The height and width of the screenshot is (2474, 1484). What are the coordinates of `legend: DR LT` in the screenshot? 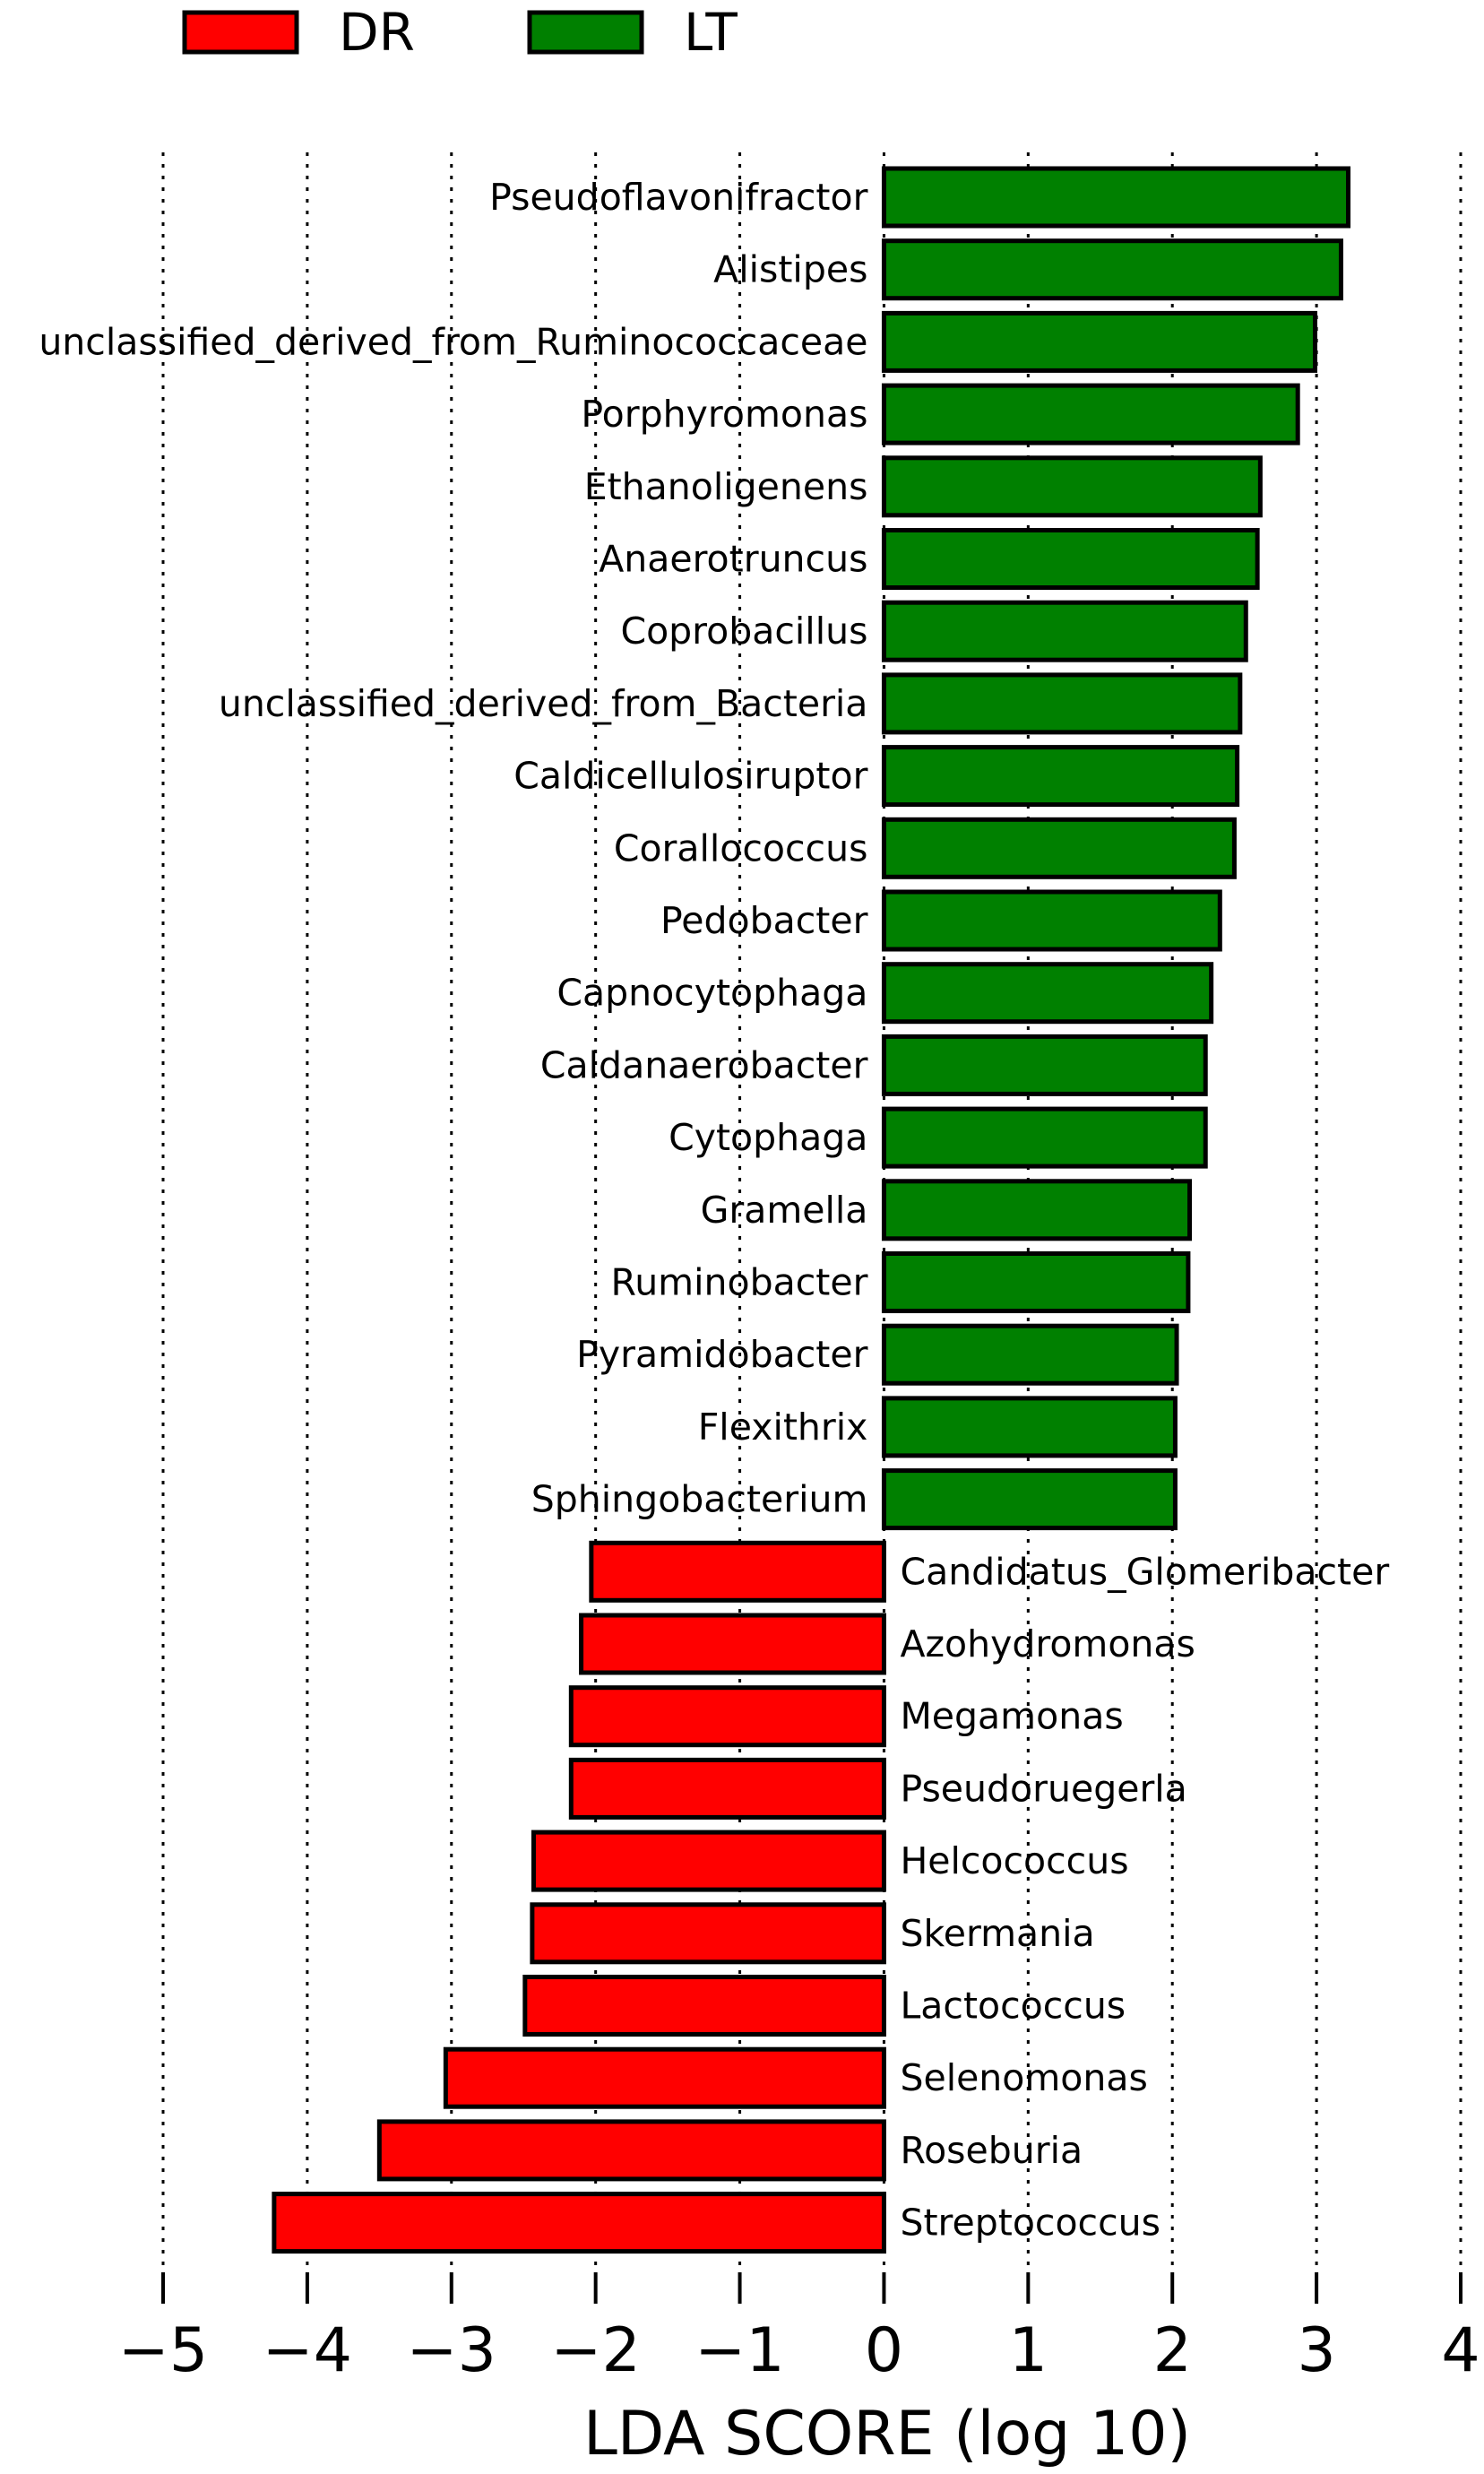 It's located at (460, 32).